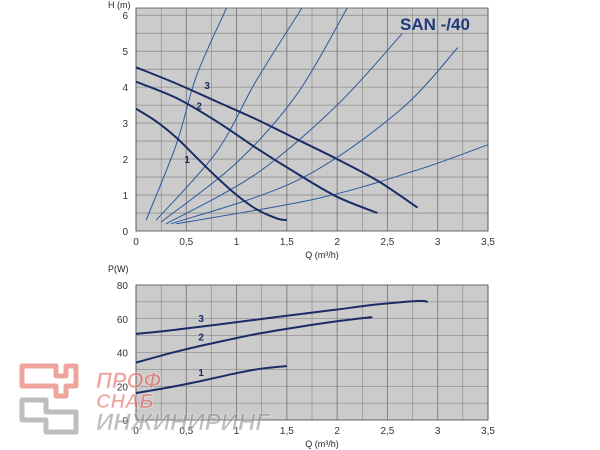  What do you see at coordinates (49, 399) in the screenshot?
I see `watermark-logo-icon` at bounding box center [49, 399].